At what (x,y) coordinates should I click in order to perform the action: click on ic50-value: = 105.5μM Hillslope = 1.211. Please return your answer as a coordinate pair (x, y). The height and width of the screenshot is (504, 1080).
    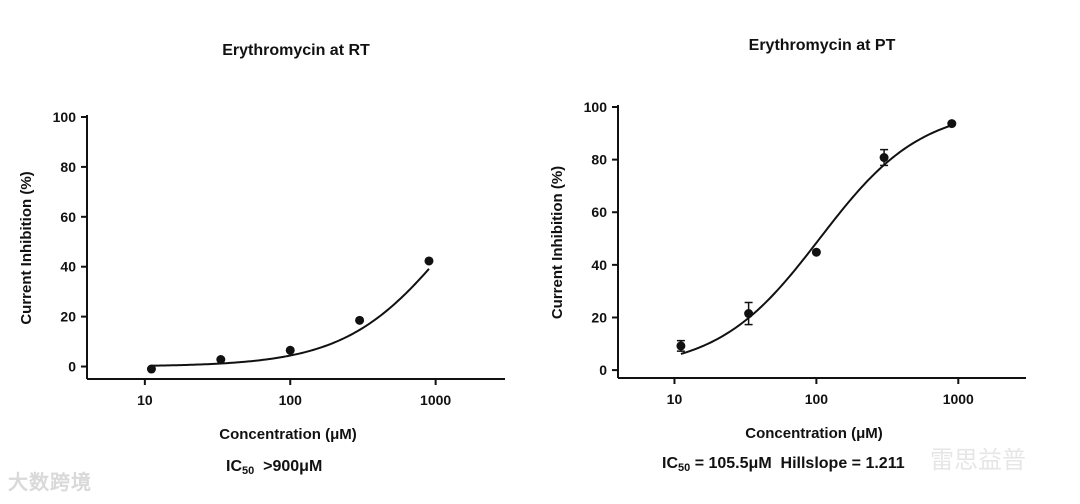
    Looking at the image, I should click on (797, 463).